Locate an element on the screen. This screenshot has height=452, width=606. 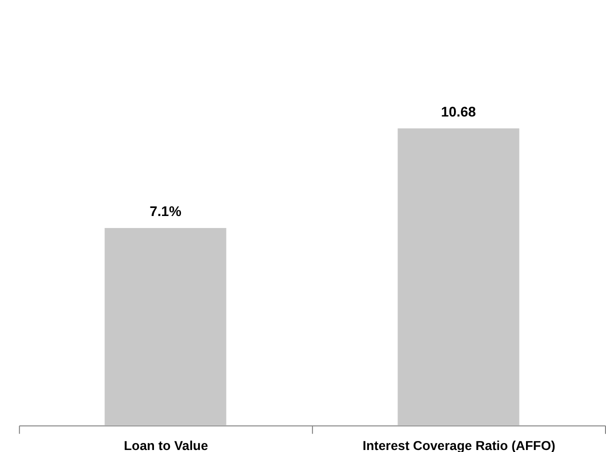
data-label: 10.68 is located at coordinates (458, 111).